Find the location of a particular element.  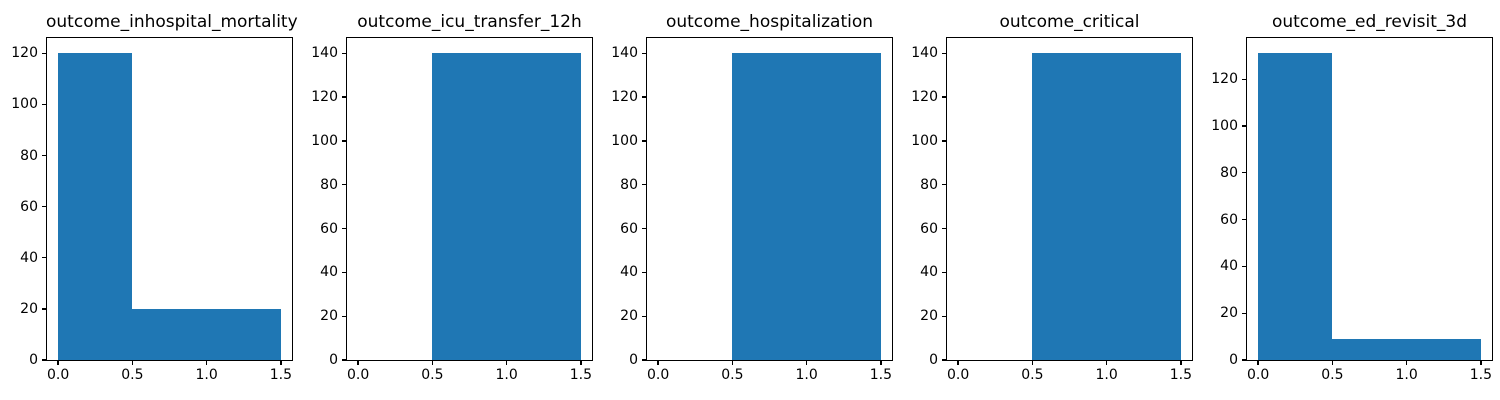

chart-title: outcome_icu_transfer_12h is located at coordinates (469, 22).